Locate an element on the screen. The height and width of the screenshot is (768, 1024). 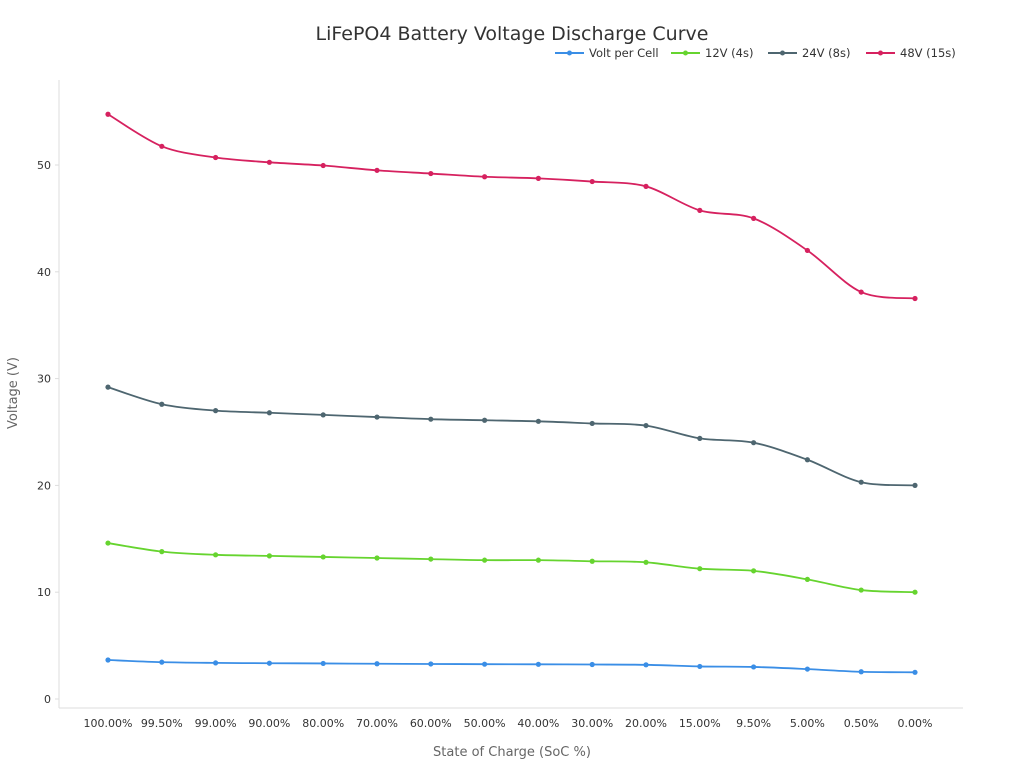
x-tick-label: 90.00% is located at coordinates (269, 723).